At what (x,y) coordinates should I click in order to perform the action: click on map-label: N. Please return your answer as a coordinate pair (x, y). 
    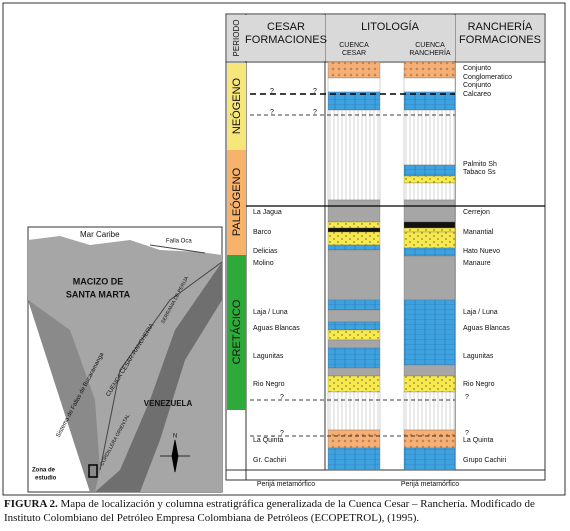
    Looking at the image, I should click on (175, 437).